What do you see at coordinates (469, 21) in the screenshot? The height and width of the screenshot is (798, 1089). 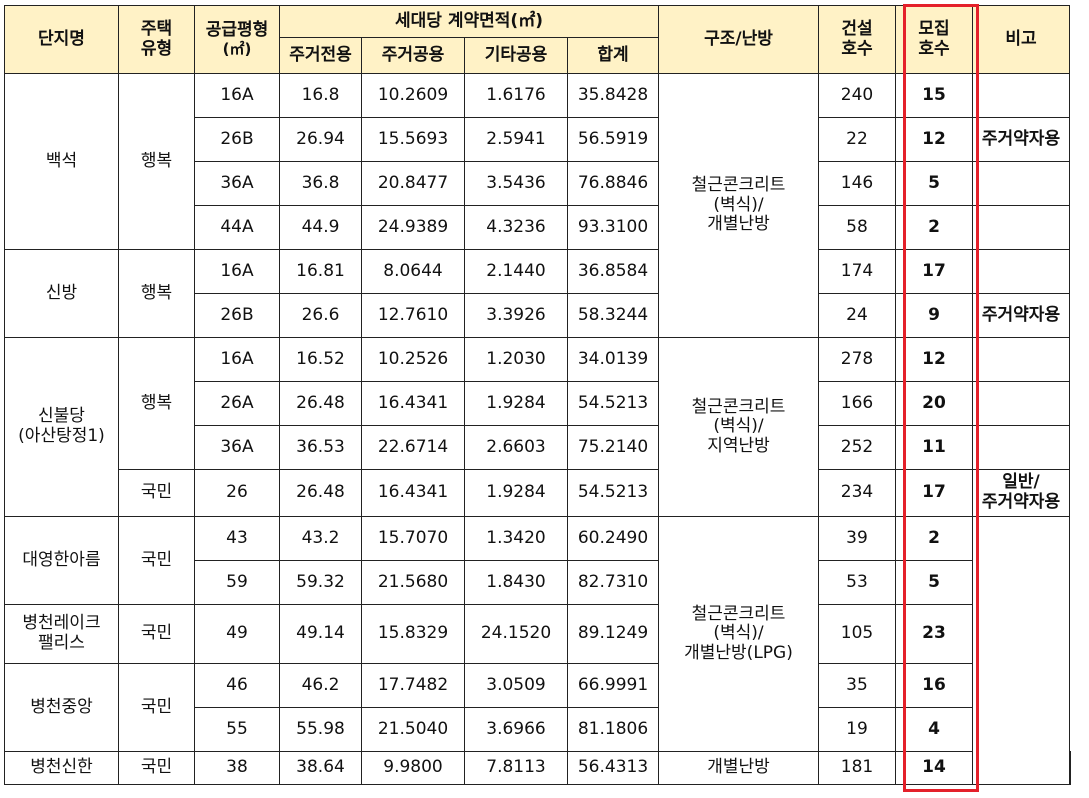 I see `header-area-group: 세대당 계약면적(㎡)` at bounding box center [469, 21].